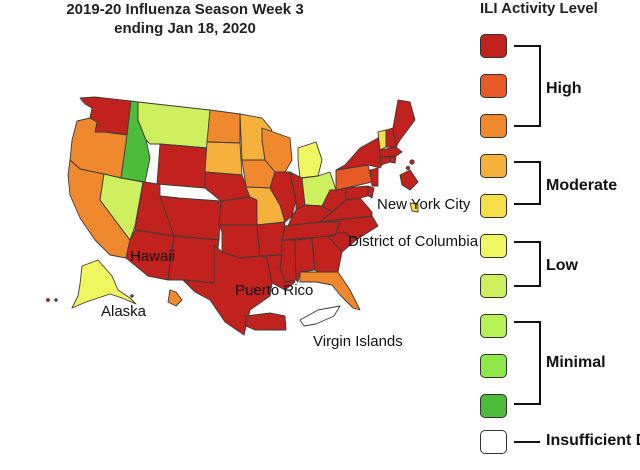 Image resolution: width=640 pixels, height=470 pixels. Describe the element at coordinates (391, 152) in the screenshot. I see `state-MA` at that location.